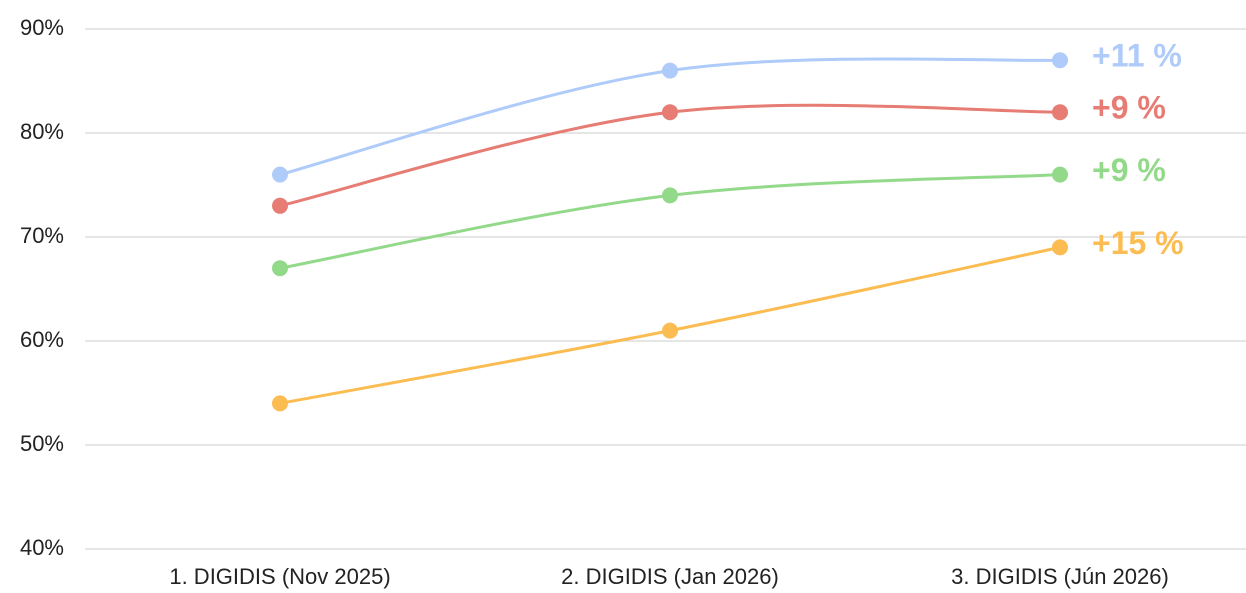 This screenshot has height=593, width=1246. I want to click on y-tick-label: 50%, so click(42, 443).